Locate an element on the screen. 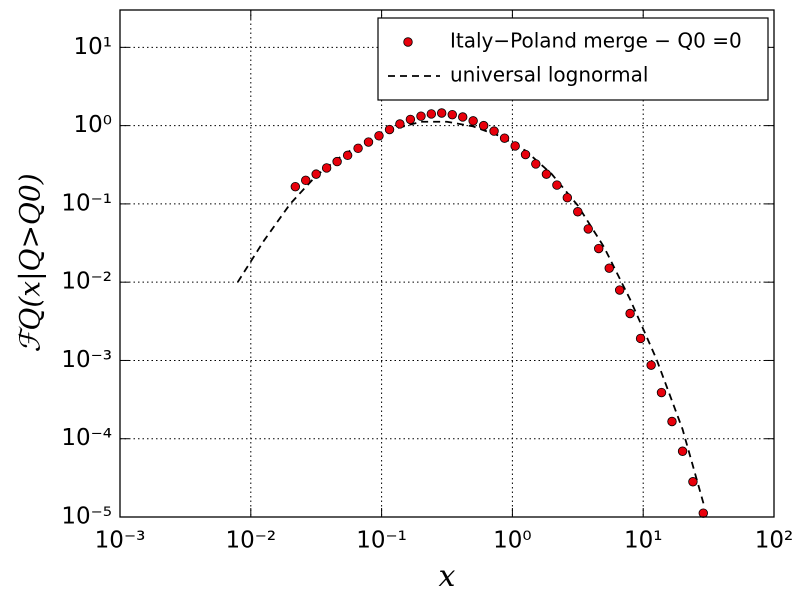 The height and width of the screenshot is (607, 809). x-tick-label: 10⁰ is located at coordinates (512, 541).